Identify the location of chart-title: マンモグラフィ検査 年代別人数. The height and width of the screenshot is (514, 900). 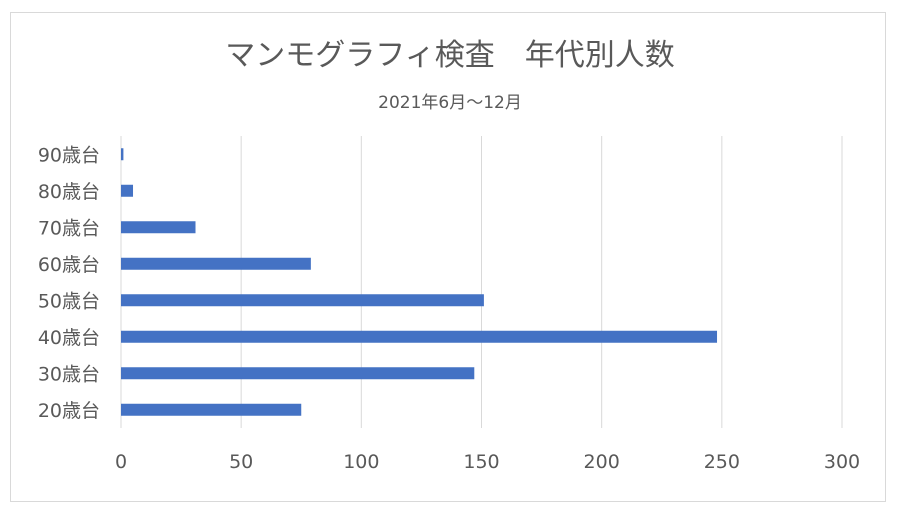
(450, 55).